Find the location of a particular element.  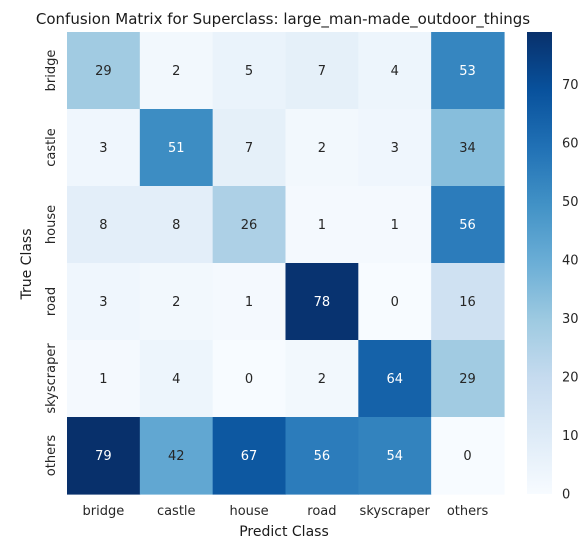

x-axis-label: Predict Class is located at coordinates (284, 532).